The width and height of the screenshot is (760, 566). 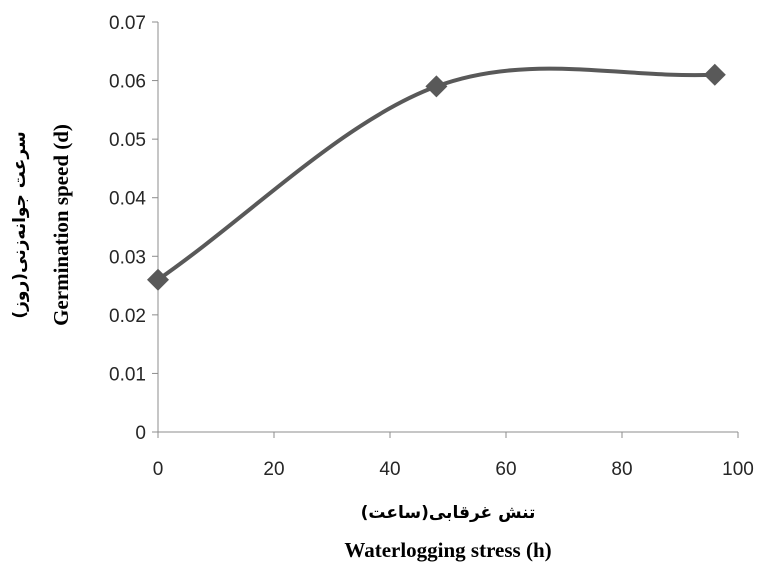 I want to click on y-tick-label: 0.06, so click(x=127, y=82).